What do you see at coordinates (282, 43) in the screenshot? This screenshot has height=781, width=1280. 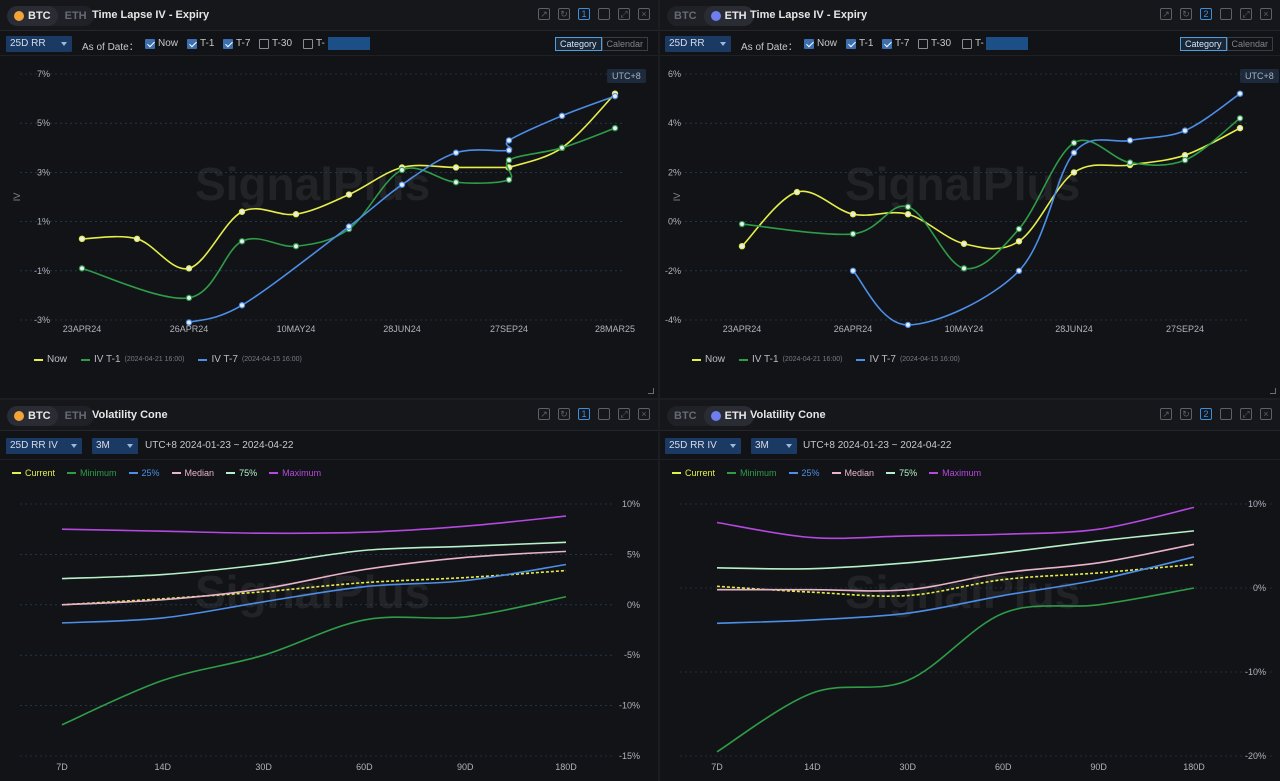 I see `check-label: T-30` at bounding box center [282, 43].